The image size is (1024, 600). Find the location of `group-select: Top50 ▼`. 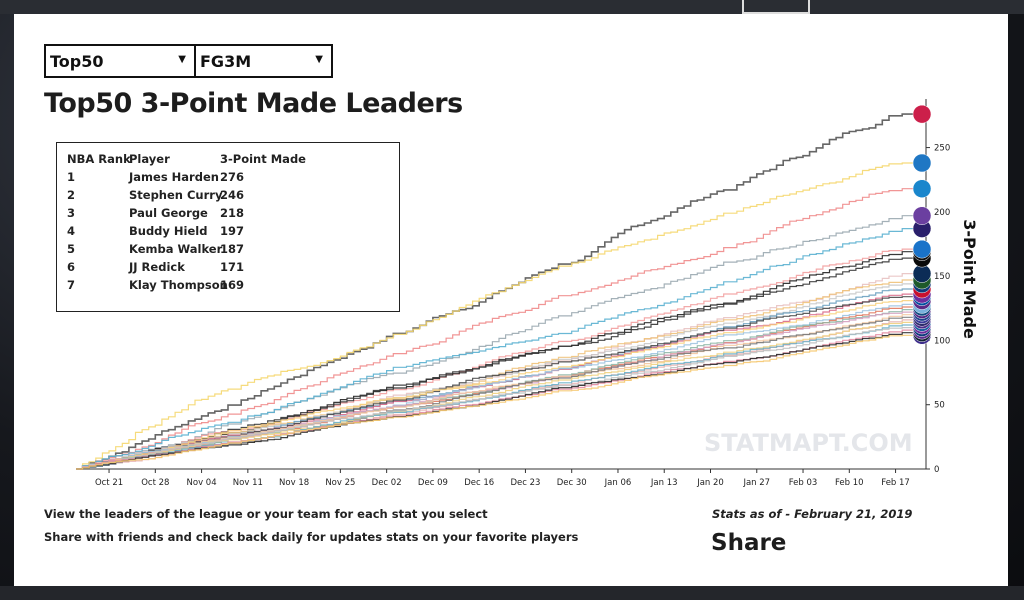

group-select: Top50 ▼ is located at coordinates (120, 61).